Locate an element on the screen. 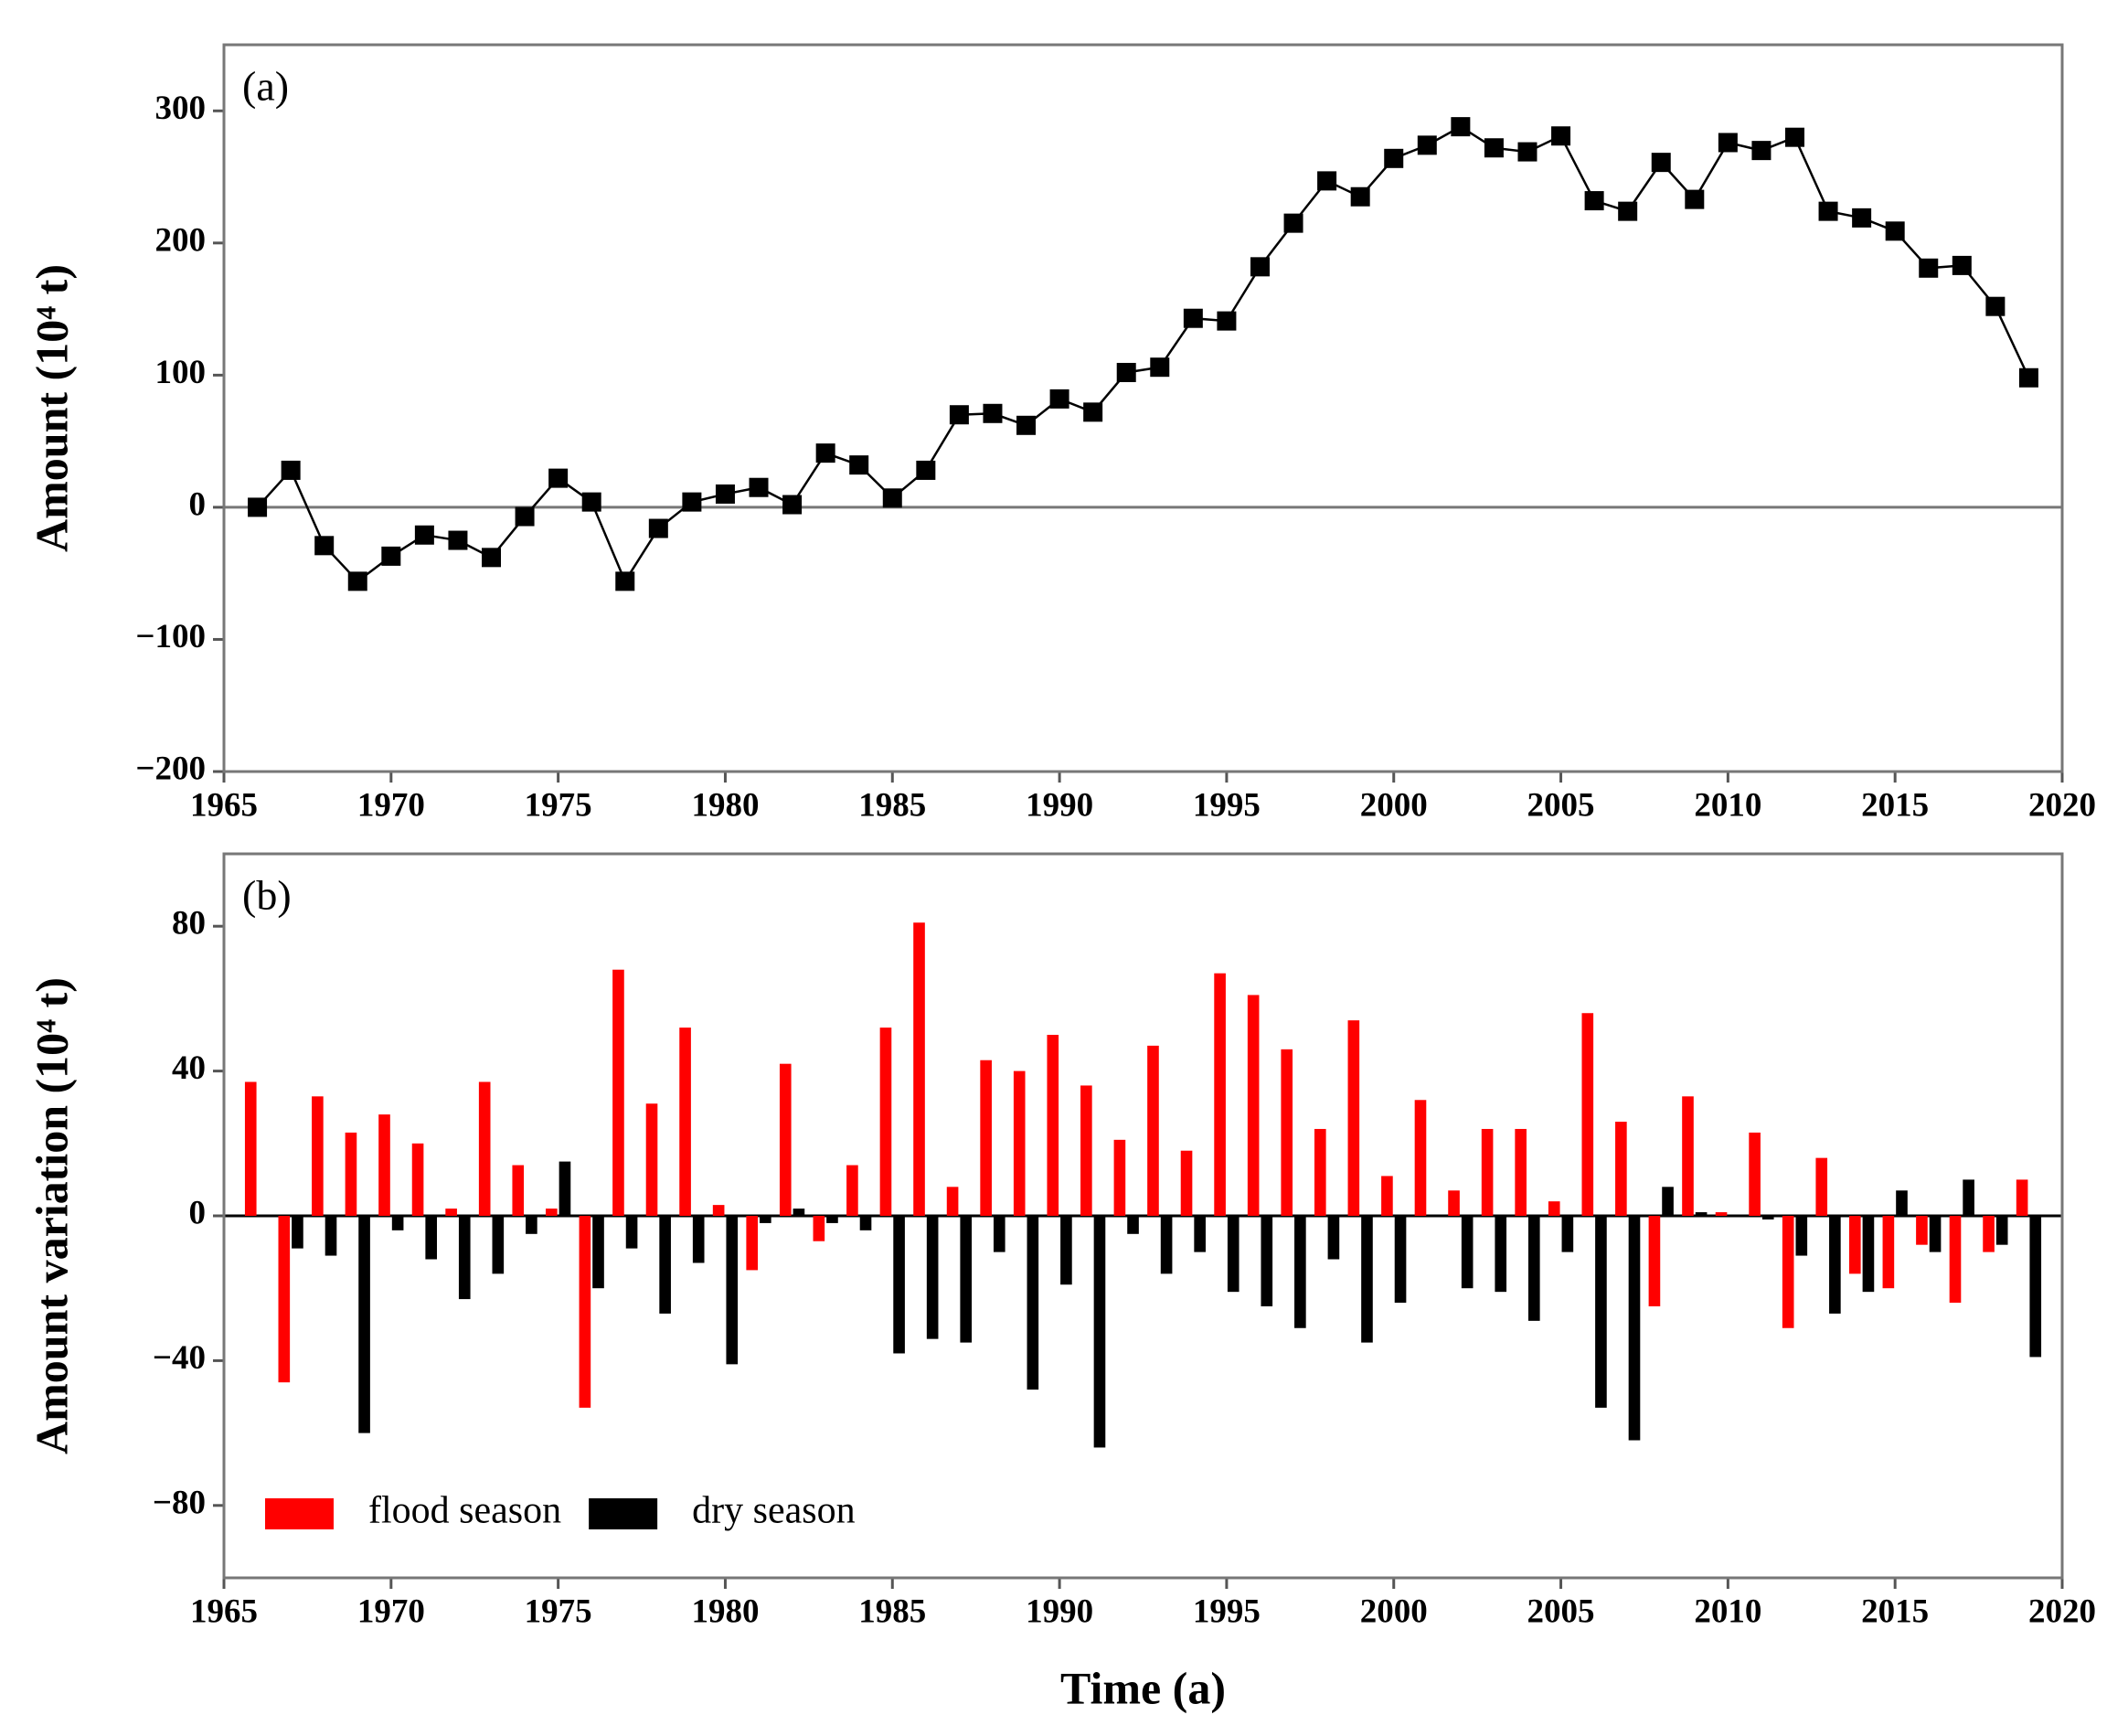 Image resolution: width=2128 pixels, height=1736 pixels. y-tick-label: −40 is located at coordinates (179, 1358).